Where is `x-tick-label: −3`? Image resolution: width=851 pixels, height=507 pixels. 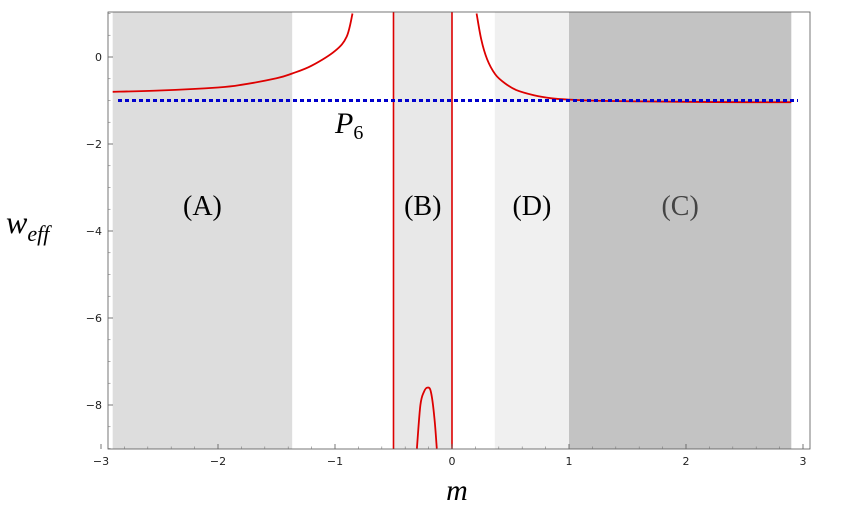 x-tick-label: −3 is located at coordinates (101, 461).